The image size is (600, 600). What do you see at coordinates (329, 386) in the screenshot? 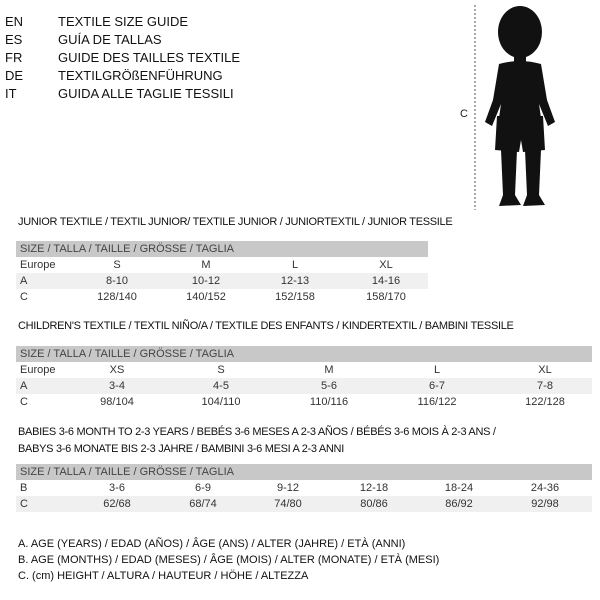
I see `table-cell: 5-6` at bounding box center [329, 386].